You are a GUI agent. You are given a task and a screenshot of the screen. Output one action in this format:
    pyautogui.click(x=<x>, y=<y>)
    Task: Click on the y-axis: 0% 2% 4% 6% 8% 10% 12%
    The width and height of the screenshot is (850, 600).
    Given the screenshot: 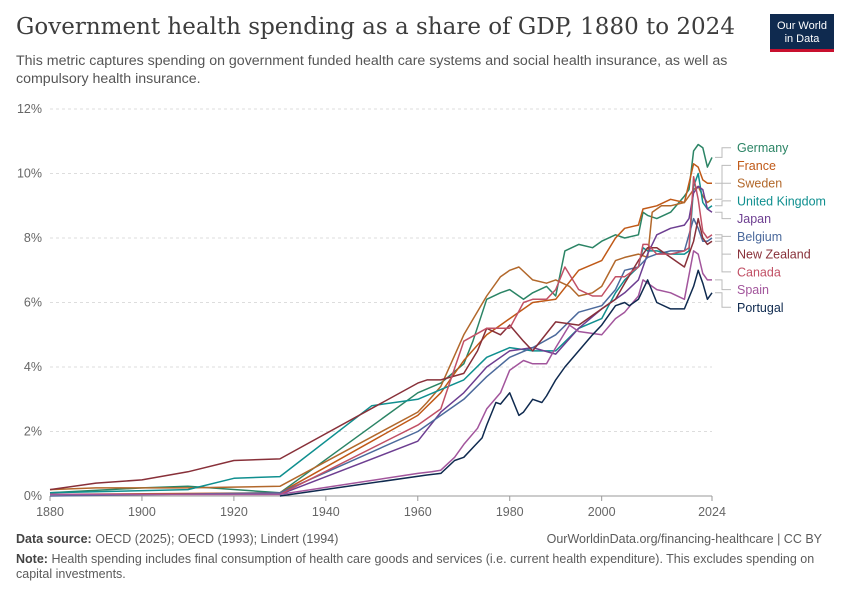 What is the action you would take?
    pyautogui.click(x=29, y=302)
    